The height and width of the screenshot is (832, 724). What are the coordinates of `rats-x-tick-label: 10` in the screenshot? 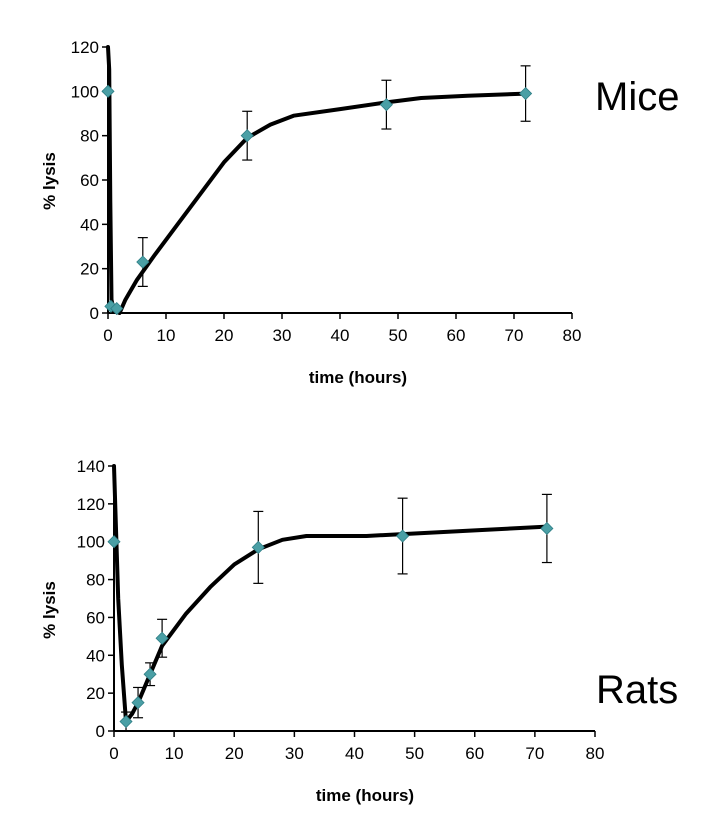 It's located at (174, 753).